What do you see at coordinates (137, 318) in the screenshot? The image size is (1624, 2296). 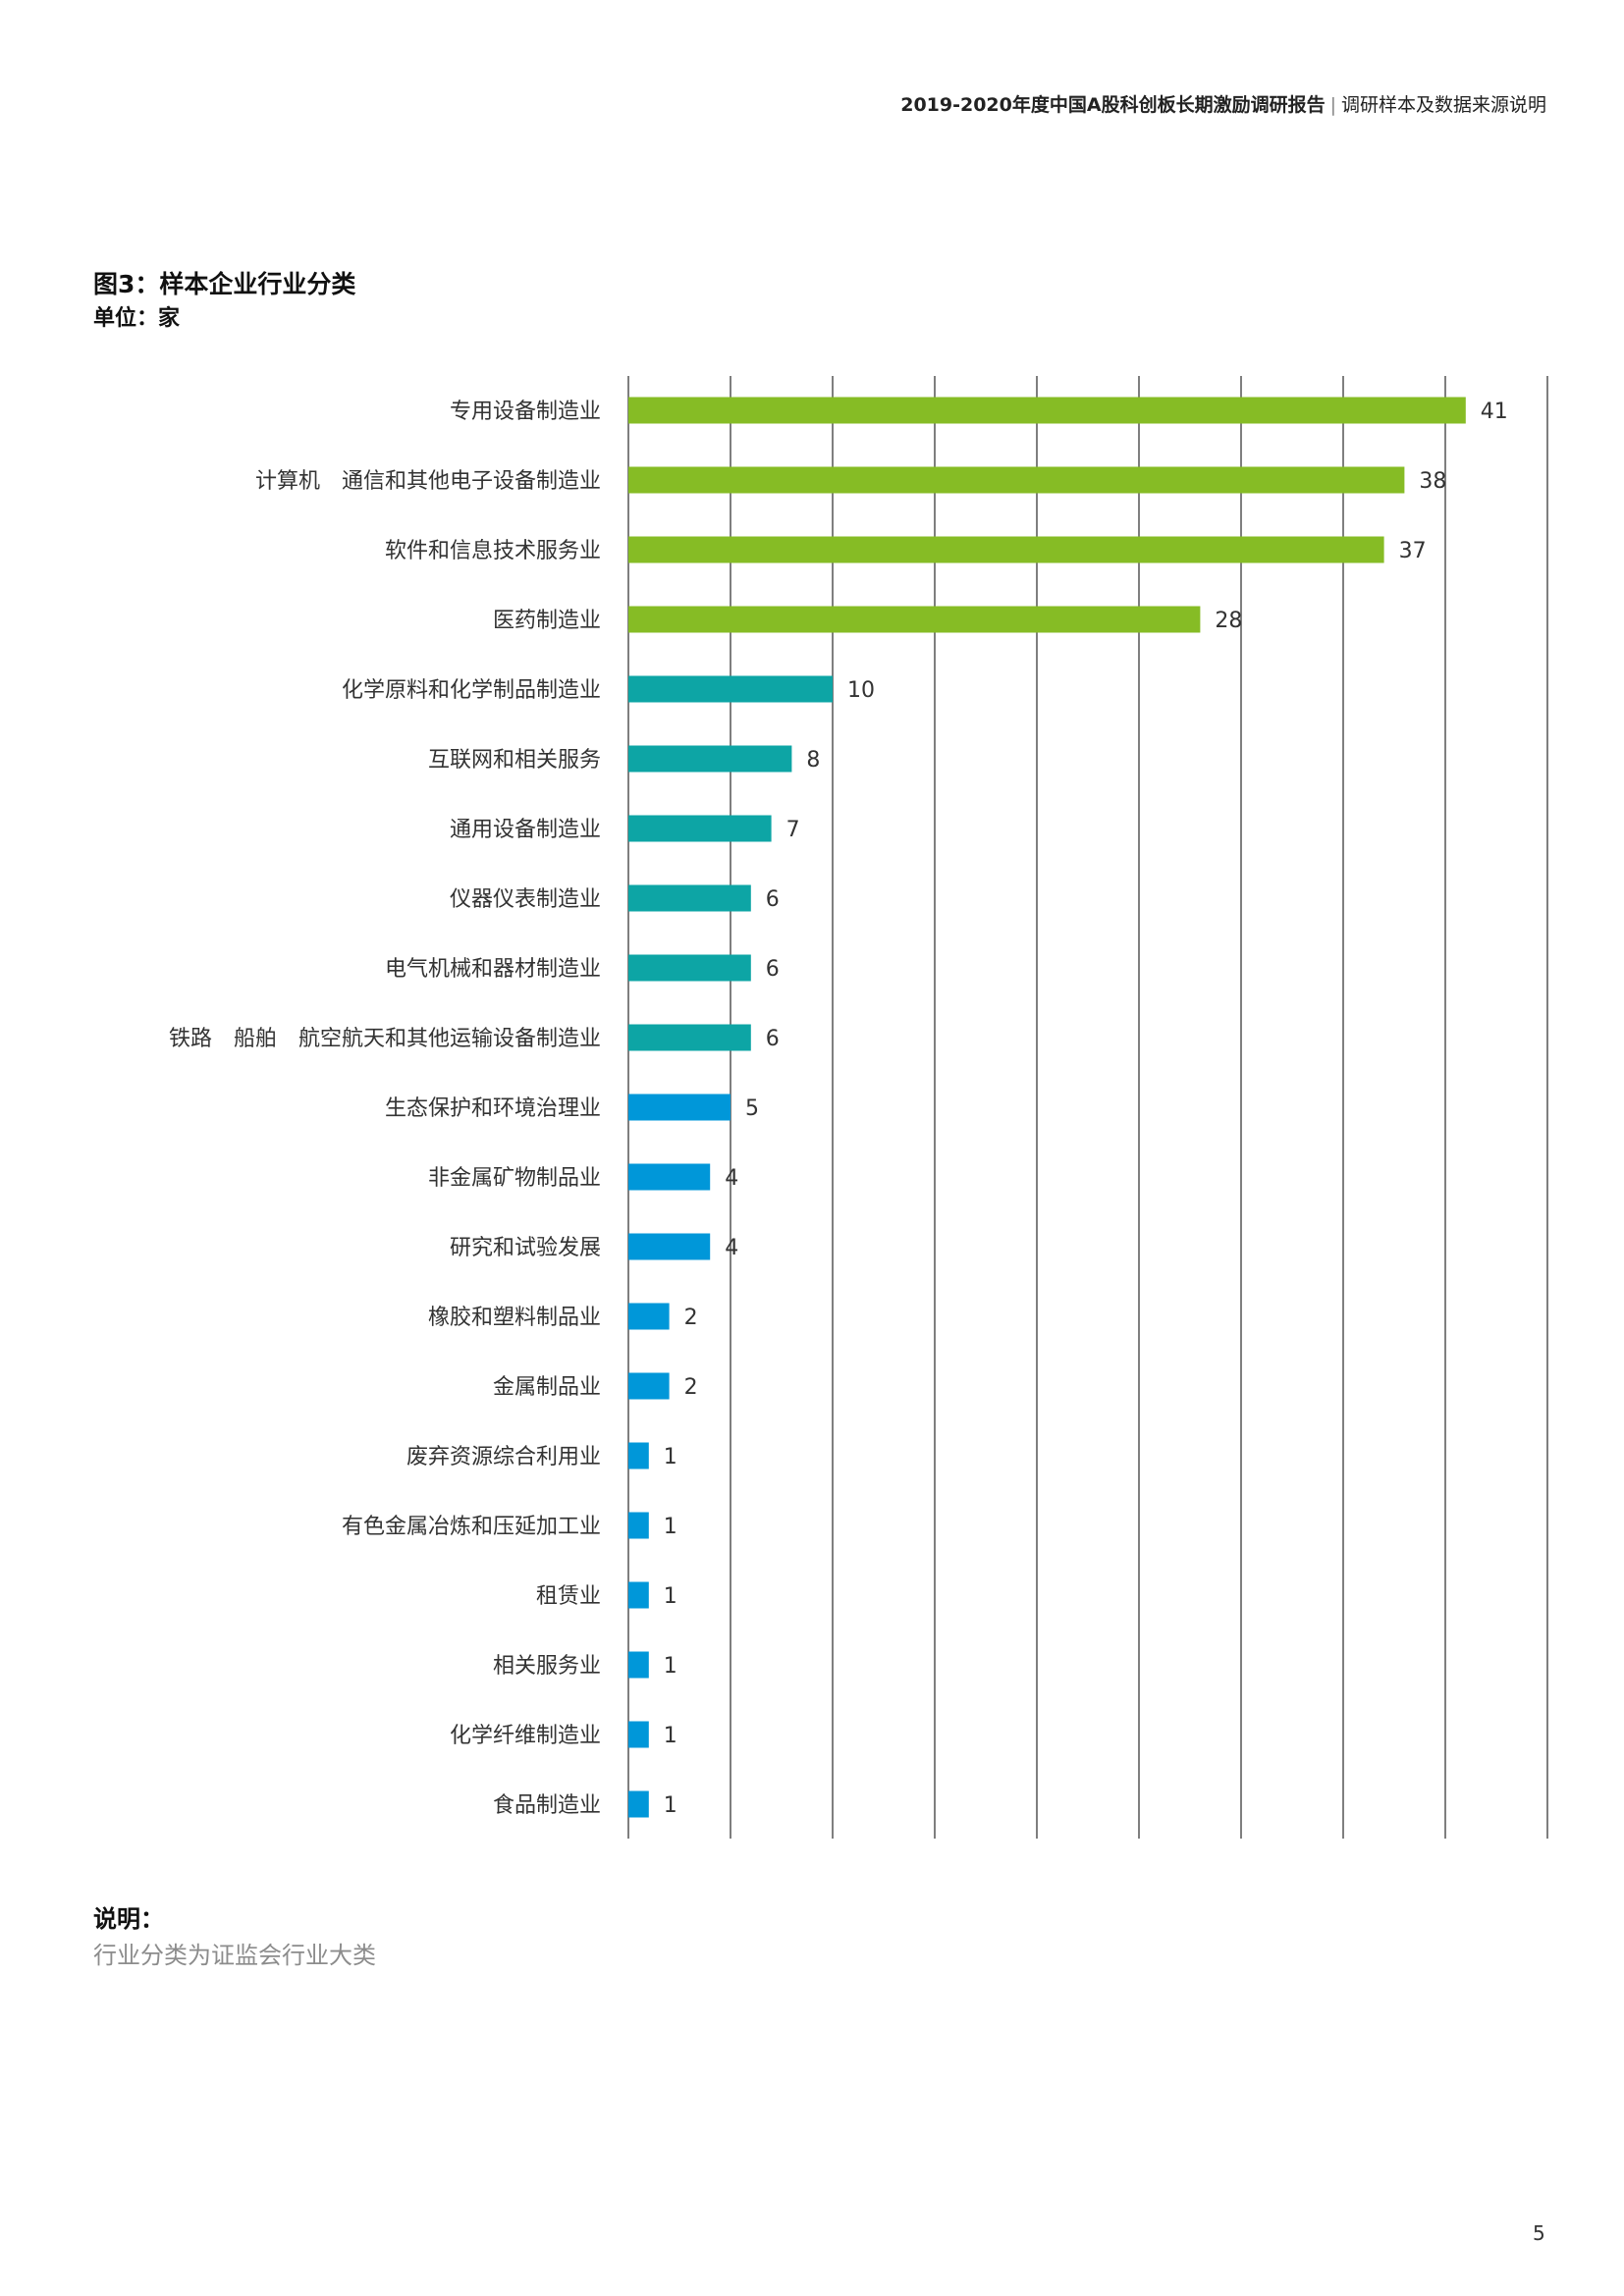 I see `figure-unit: 单位：家` at bounding box center [137, 318].